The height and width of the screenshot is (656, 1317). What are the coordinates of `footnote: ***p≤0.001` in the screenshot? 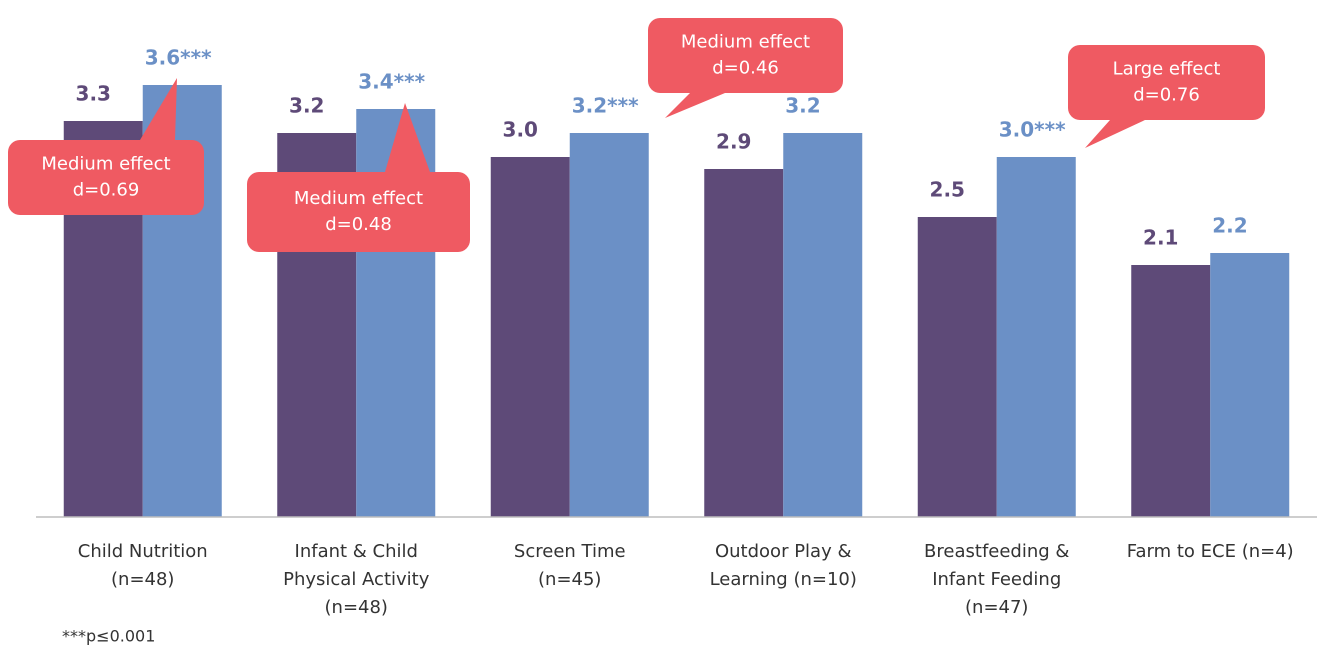 It's located at (108, 636).